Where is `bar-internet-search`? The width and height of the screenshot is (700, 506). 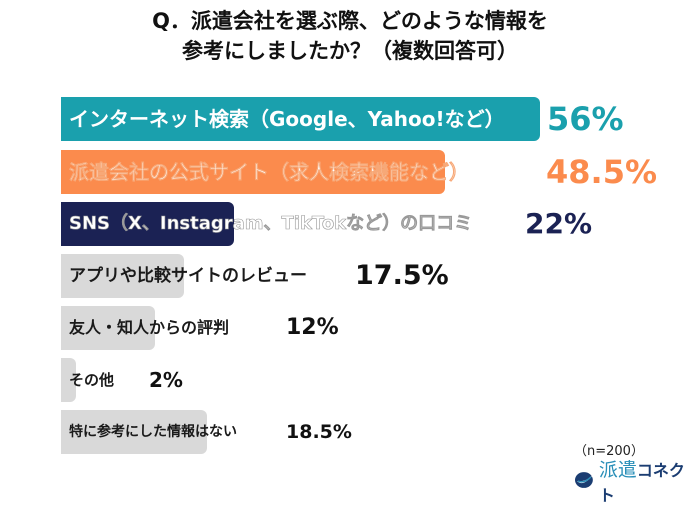
bar-internet-search is located at coordinates (300, 119).